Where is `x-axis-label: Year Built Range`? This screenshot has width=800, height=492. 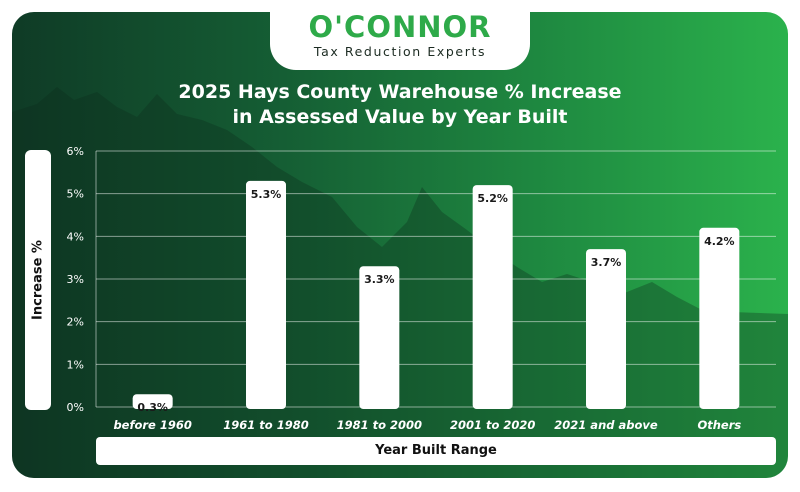
x-axis-label: Year Built Range is located at coordinates (436, 450).